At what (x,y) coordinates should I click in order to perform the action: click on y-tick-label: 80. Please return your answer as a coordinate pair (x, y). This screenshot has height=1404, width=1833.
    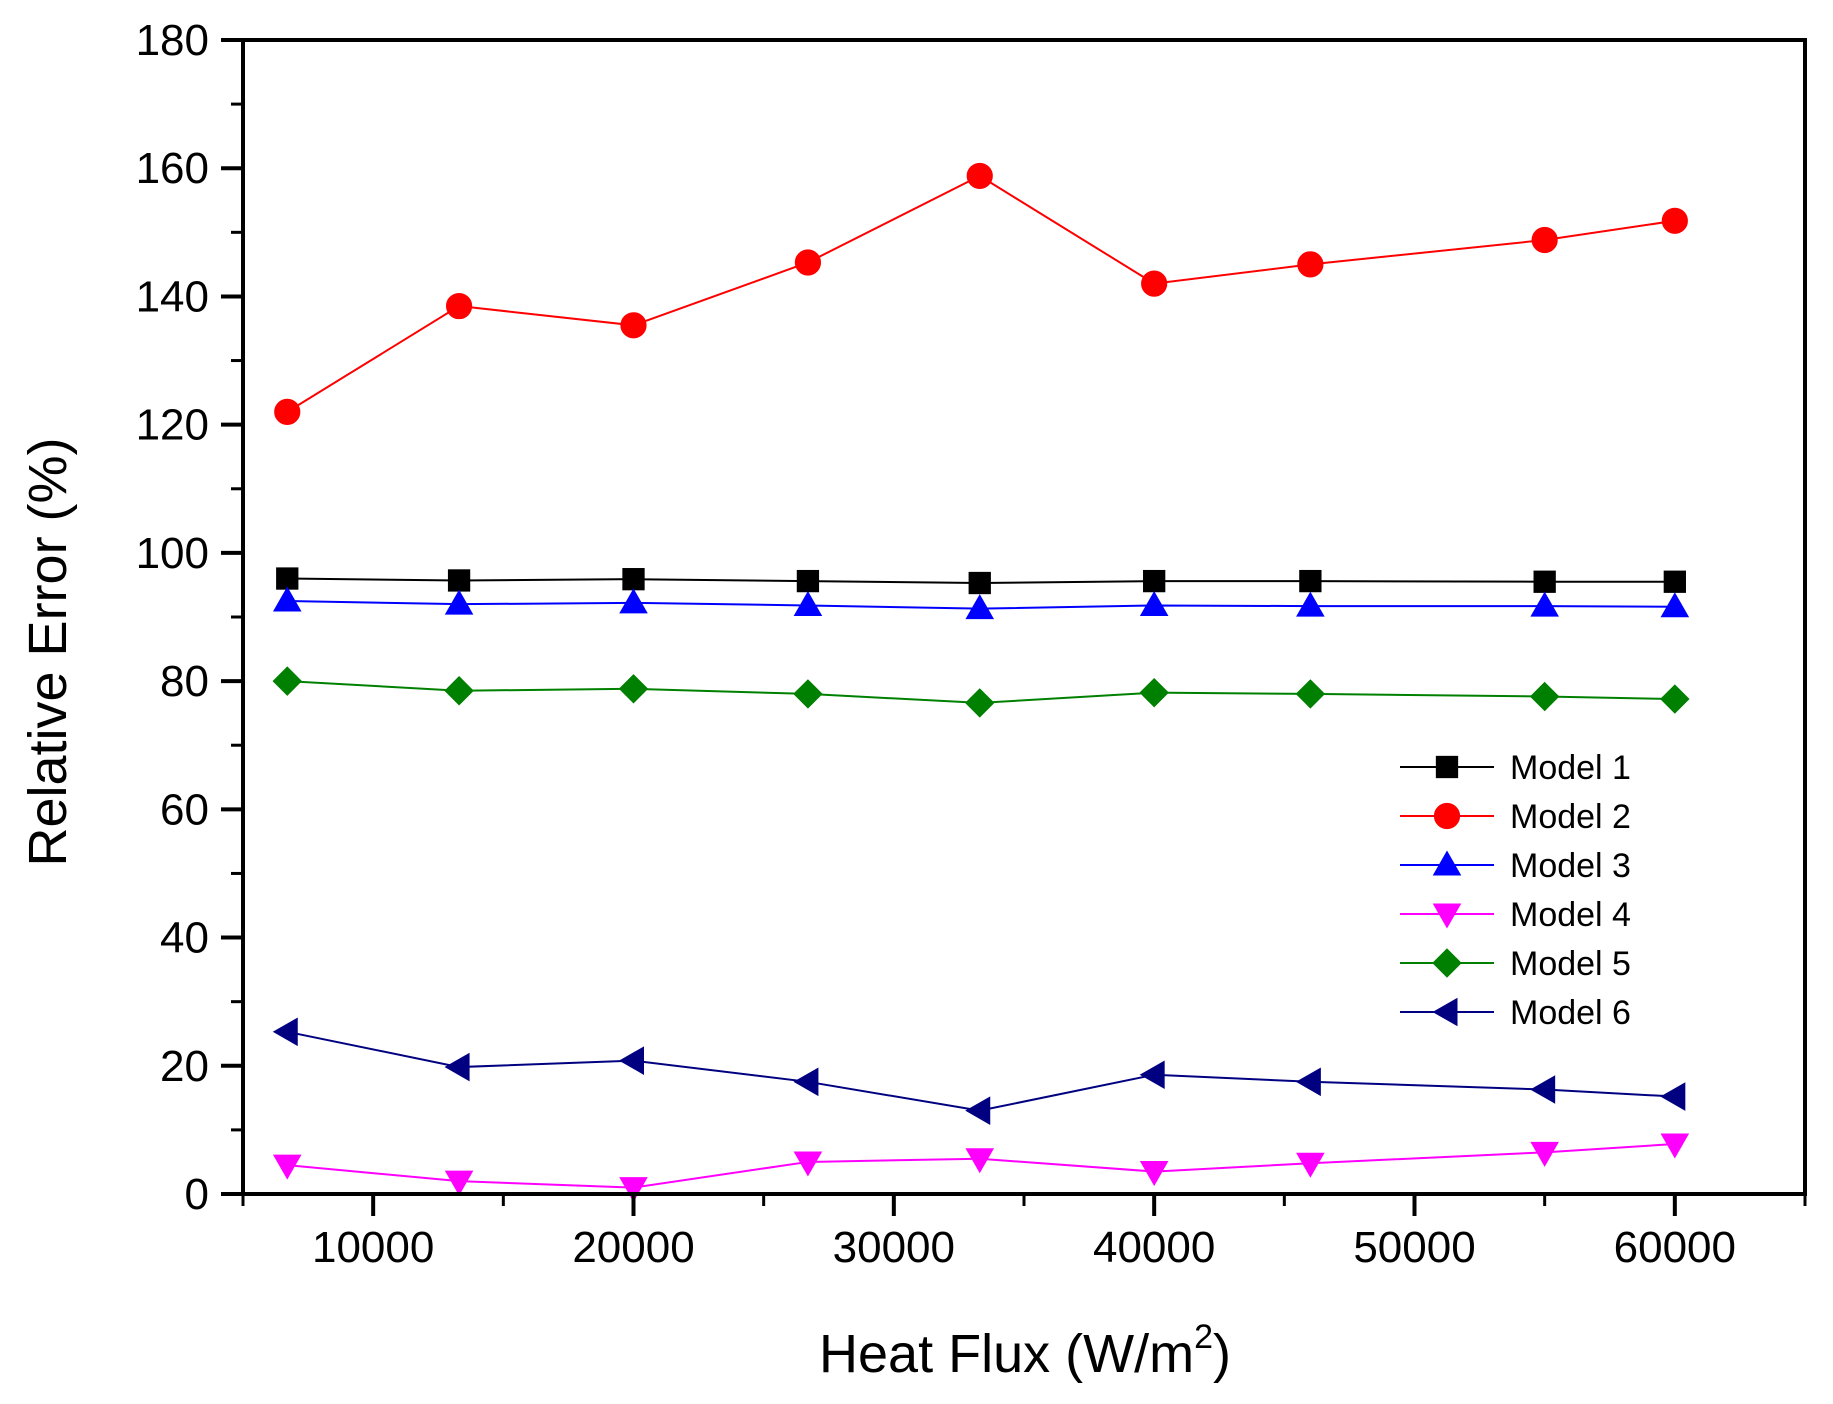
    Looking at the image, I should click on (184, 681).